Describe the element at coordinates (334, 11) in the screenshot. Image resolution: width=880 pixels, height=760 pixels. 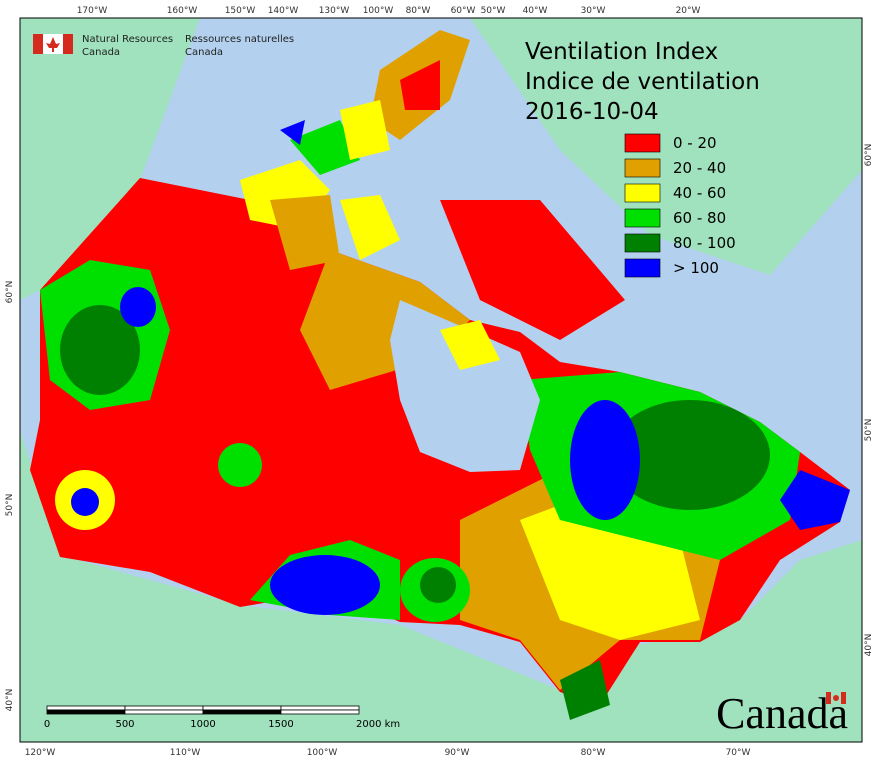
I see `longitude-label: 130°W` at that location.